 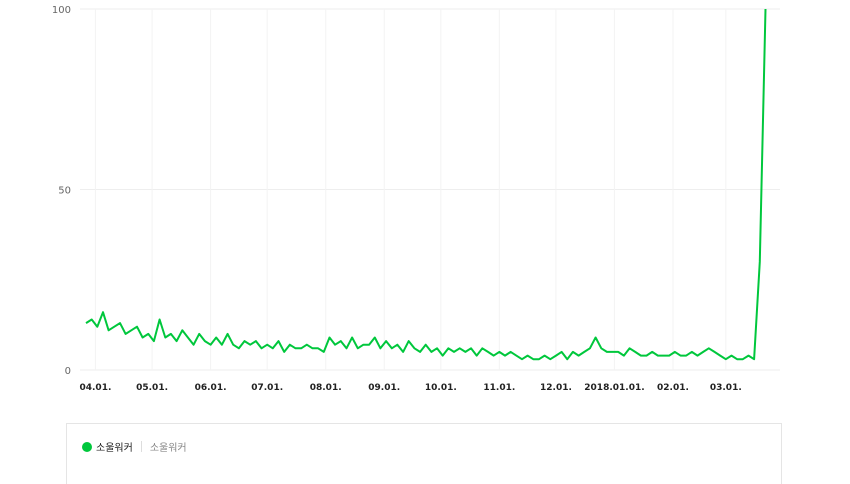 What do you see at coordinates (87, 447) in the screenshot?
I see `series-color-dot-icon` at bounding box center [87, 447].